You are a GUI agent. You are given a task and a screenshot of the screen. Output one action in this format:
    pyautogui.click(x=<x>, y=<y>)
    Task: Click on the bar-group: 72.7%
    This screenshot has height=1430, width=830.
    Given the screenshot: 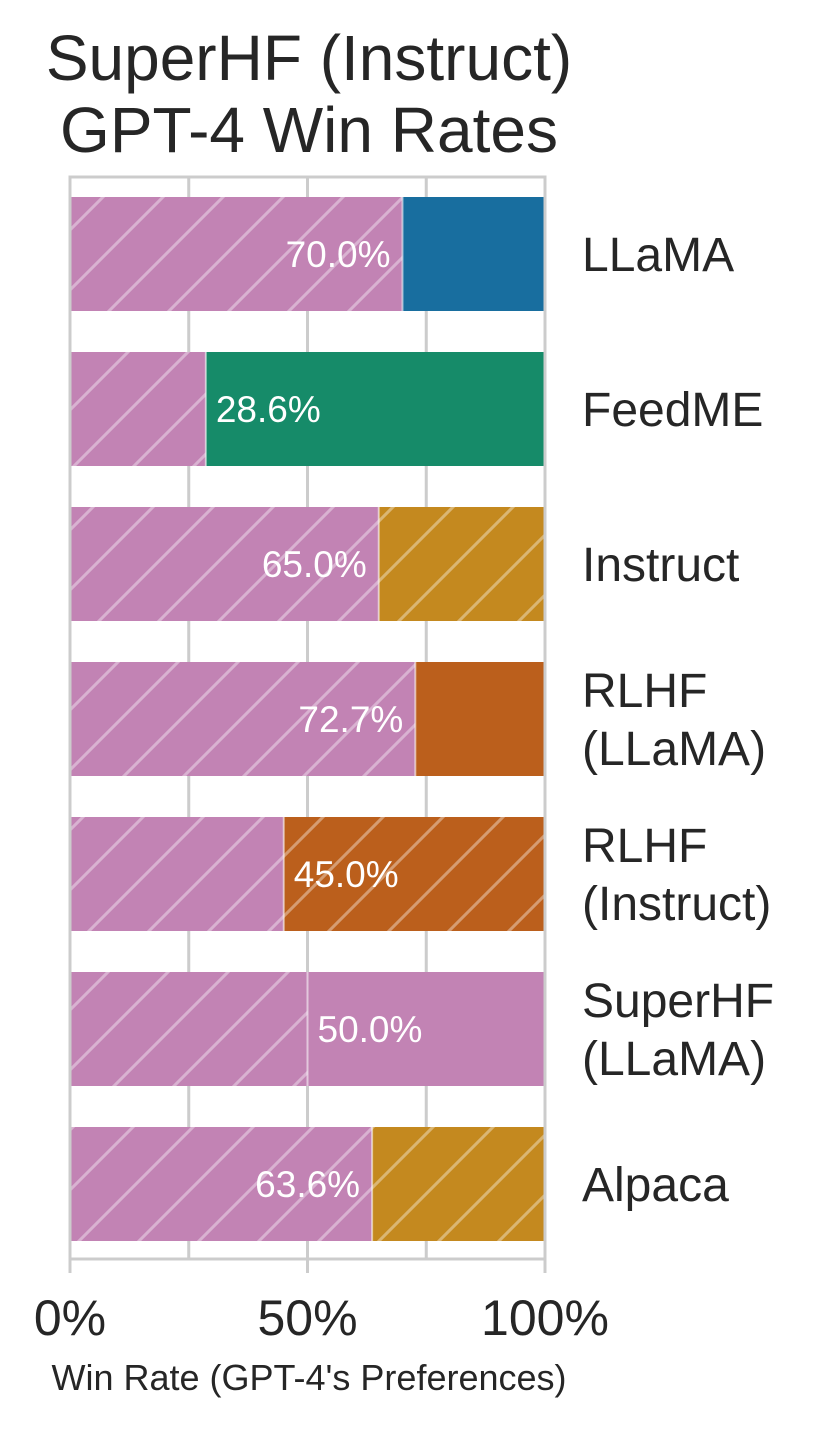 What is the action you would take?
    pyautogui.click(x=307, y=719)
    